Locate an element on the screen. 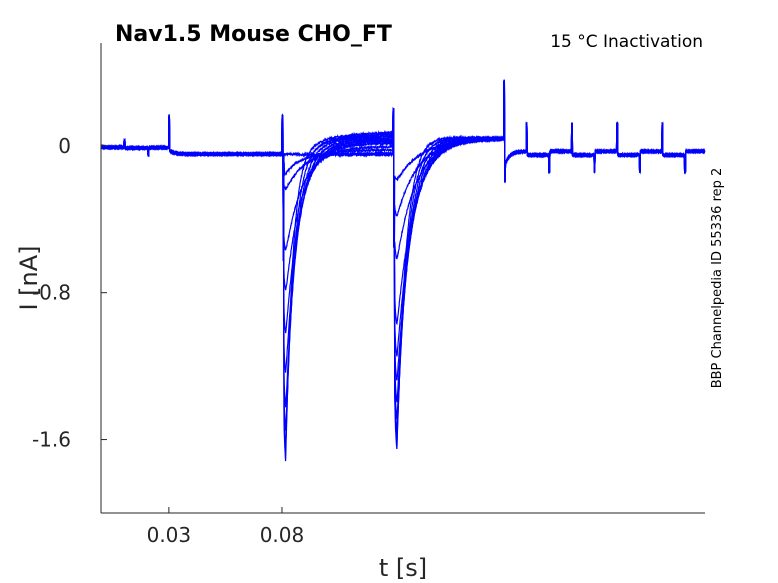 The width and height of the screenshot is (778, 583). x-tick-label: 0.08 is located at coordinates (282, 535).